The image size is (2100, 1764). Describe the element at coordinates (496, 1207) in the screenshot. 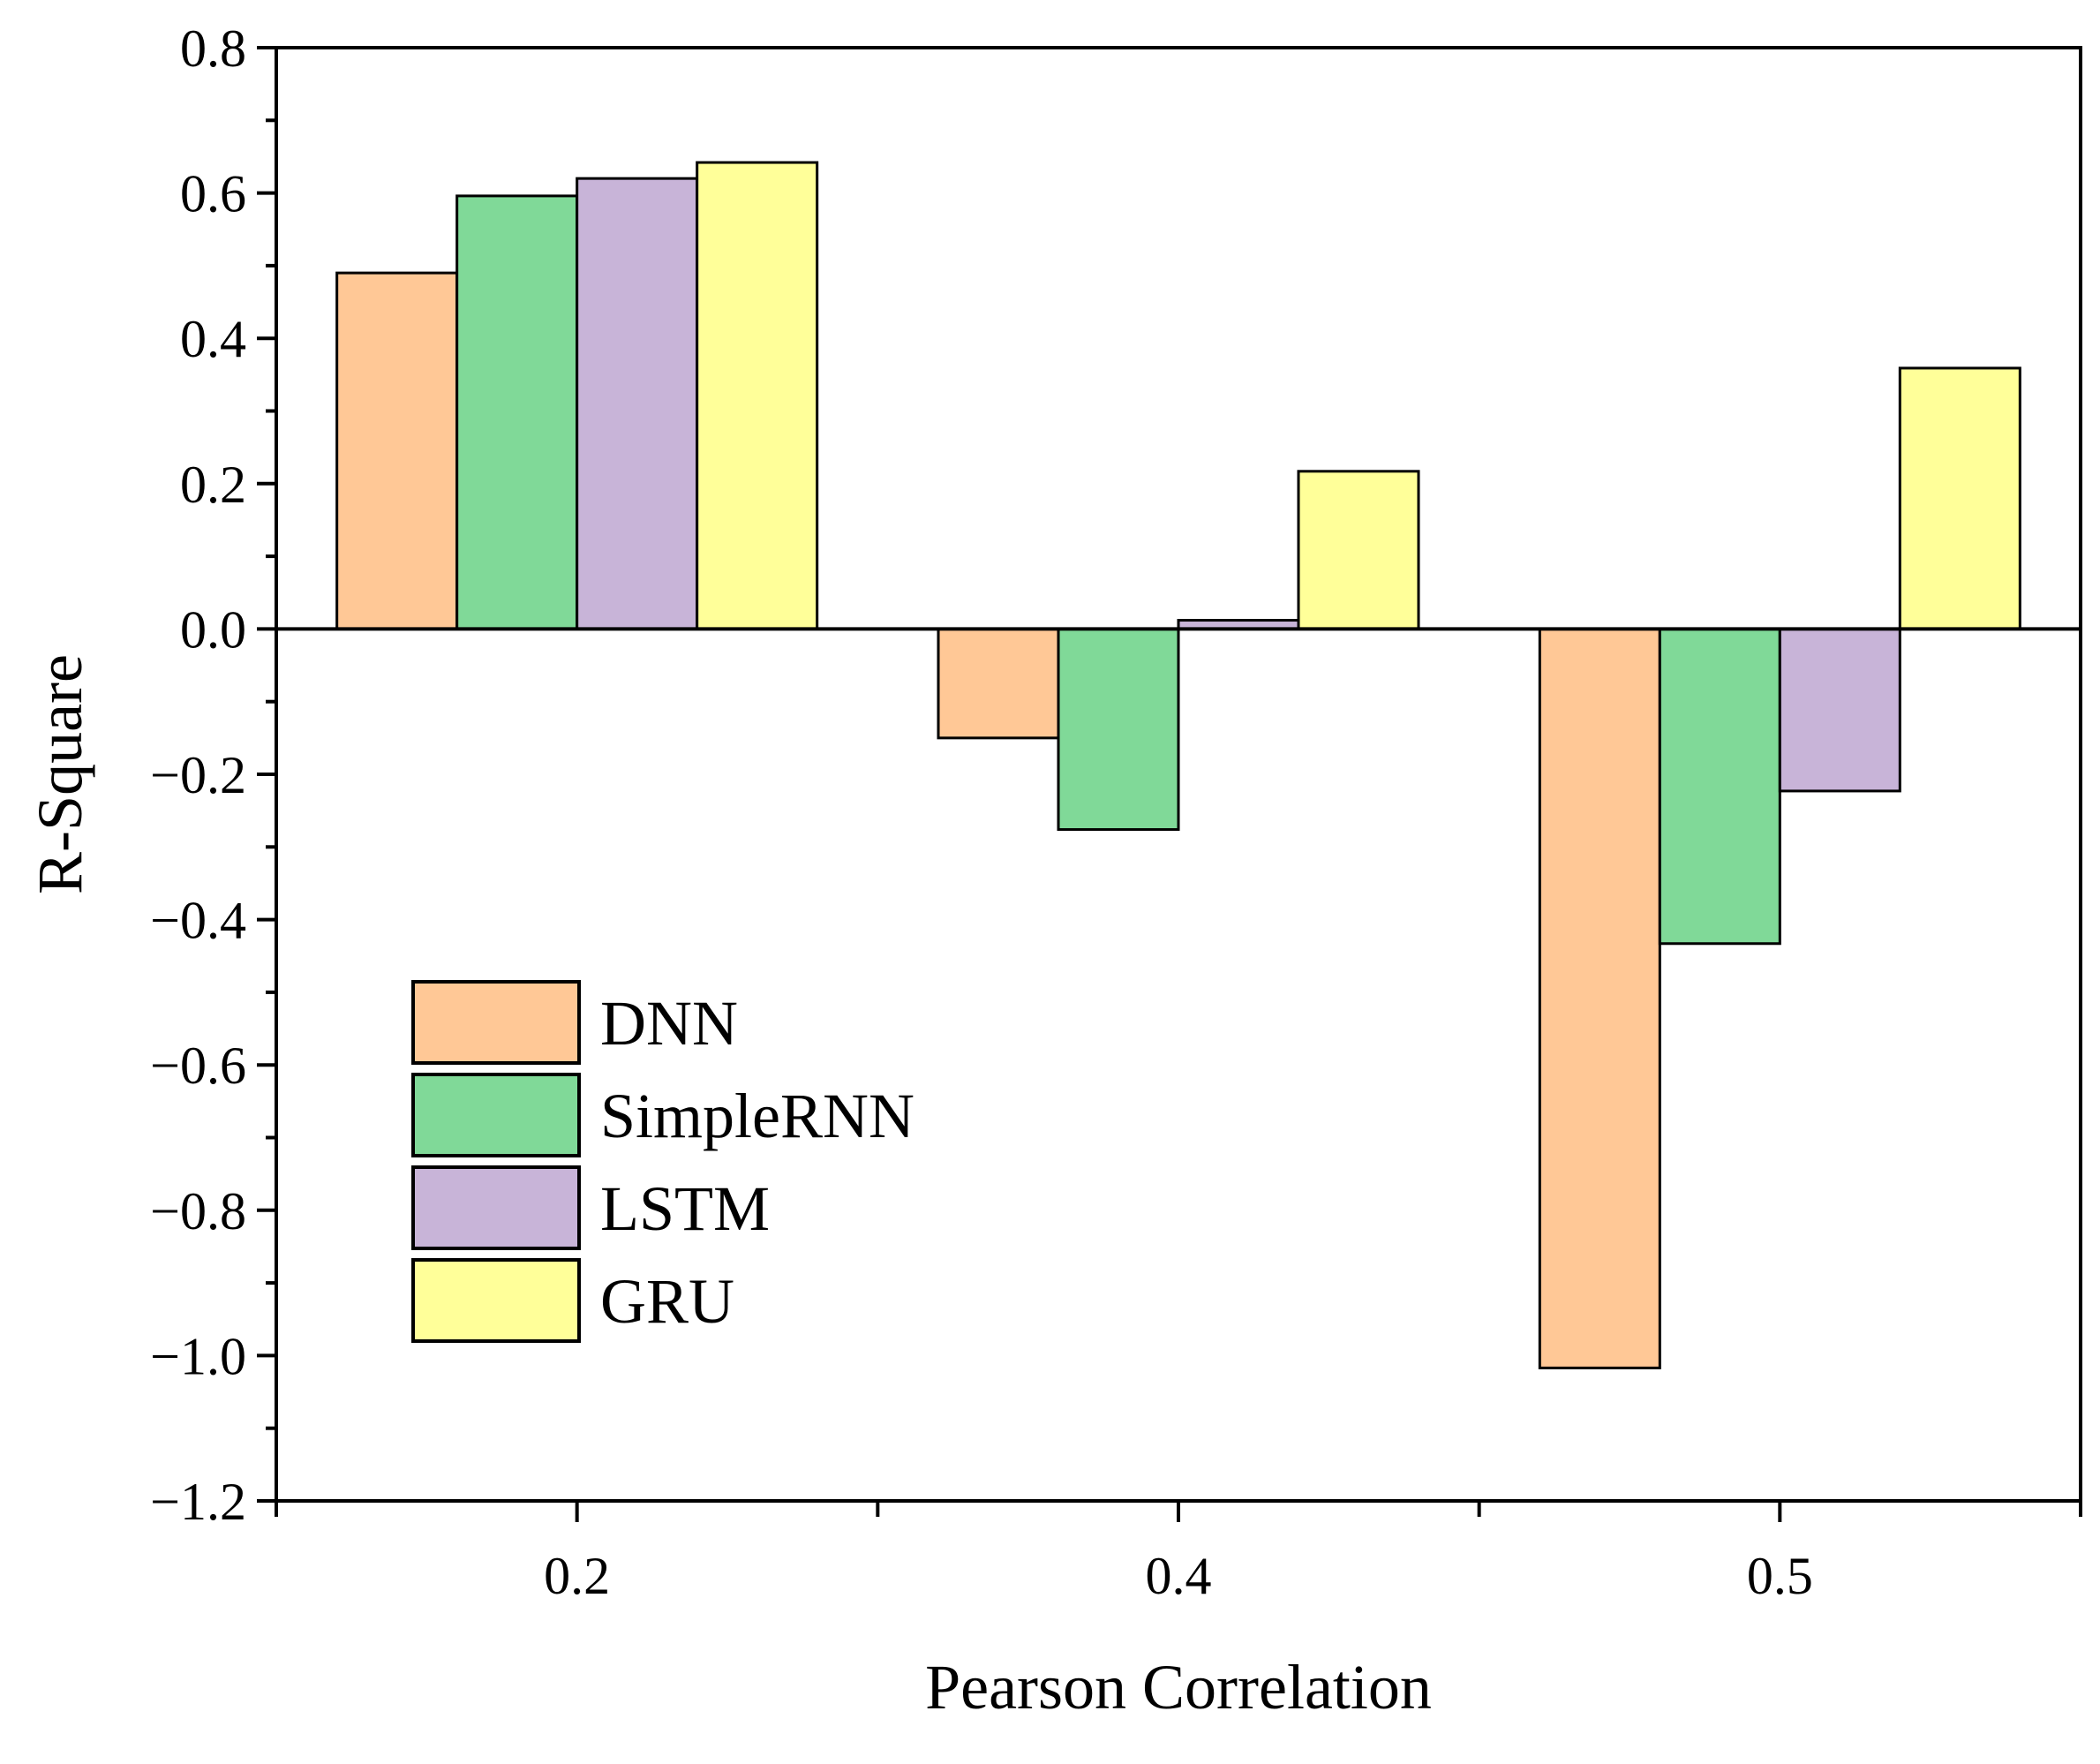

I see `legend-swatch-lstm` at that location.